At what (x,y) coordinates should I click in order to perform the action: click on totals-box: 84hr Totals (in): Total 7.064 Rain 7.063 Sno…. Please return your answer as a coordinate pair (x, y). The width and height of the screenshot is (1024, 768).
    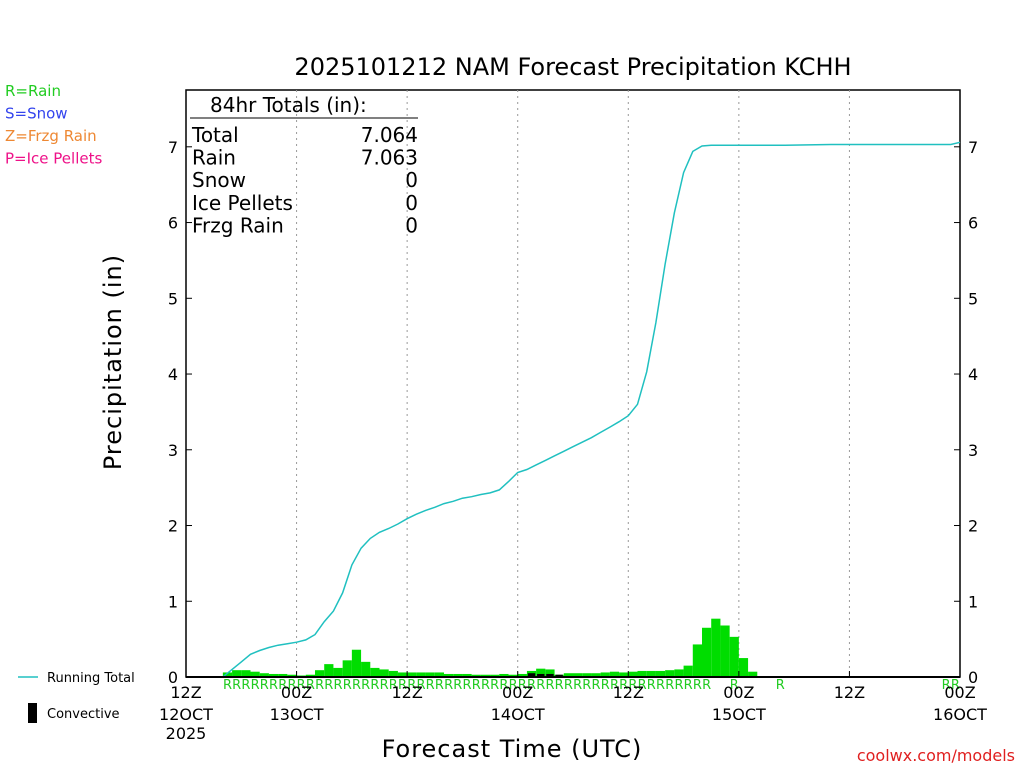
    Looking at the image, I should click on (304, 165).